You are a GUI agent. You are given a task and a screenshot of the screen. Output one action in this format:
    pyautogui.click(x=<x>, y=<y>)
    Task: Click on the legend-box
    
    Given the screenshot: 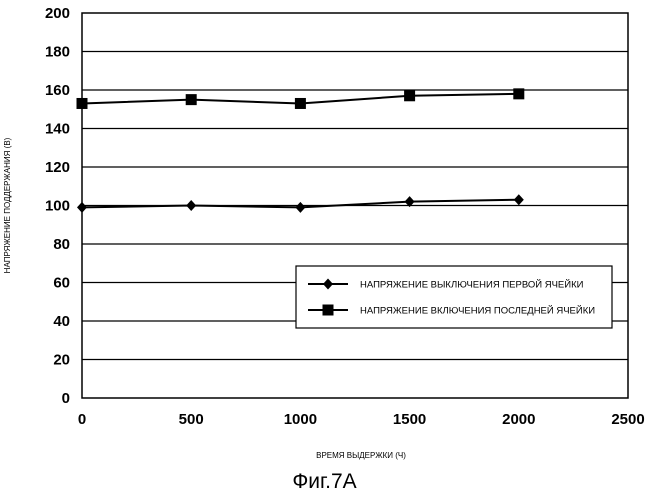 What is the action you would take?
    pyautogui.click(x=454, y=297)
    